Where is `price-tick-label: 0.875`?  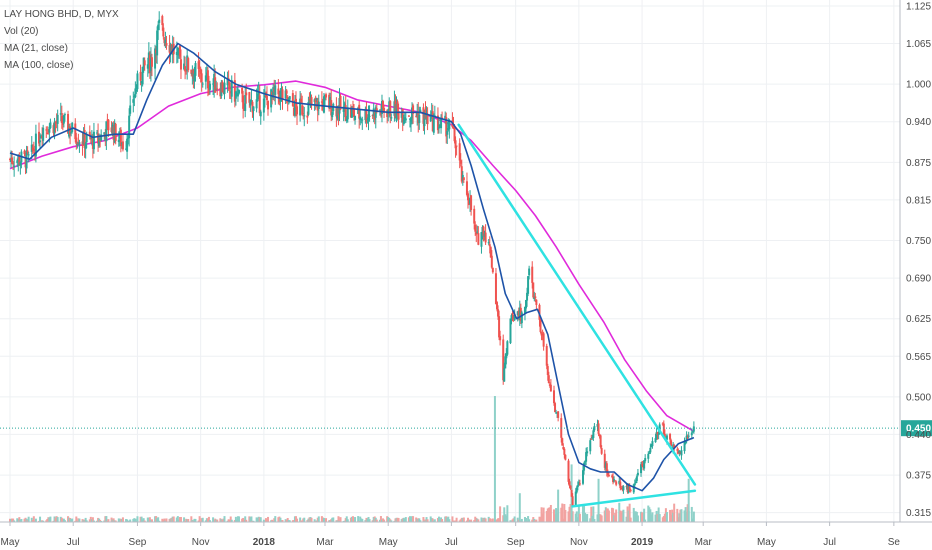
price-tick-label: 0.875 is located at coordinates (918, 163).